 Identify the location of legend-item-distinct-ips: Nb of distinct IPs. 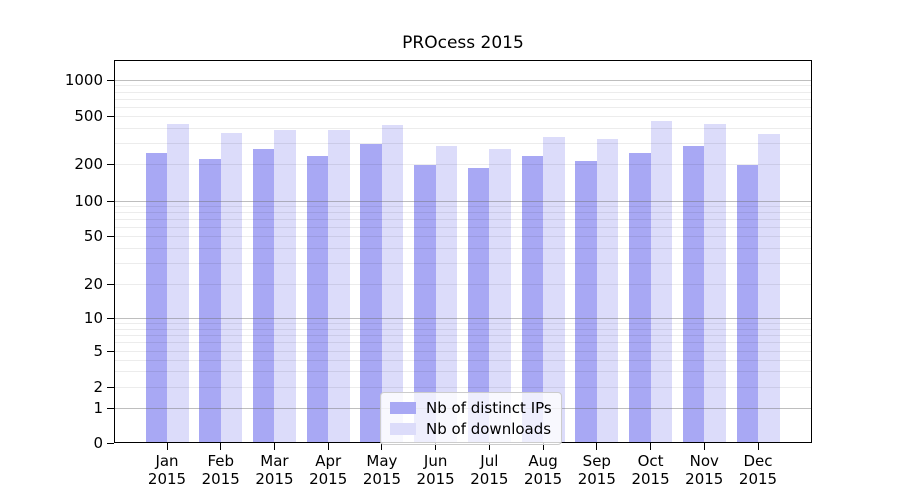
(471, 407).